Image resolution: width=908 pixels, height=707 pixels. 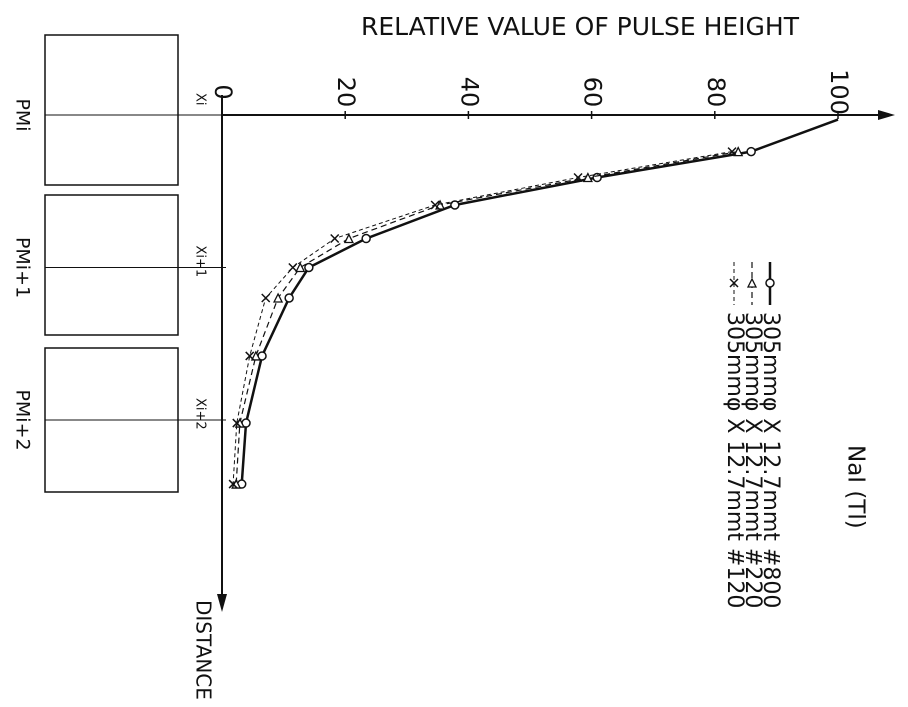 I want to click on x-tick-label: Xi+2, so click(x=200, y=414).